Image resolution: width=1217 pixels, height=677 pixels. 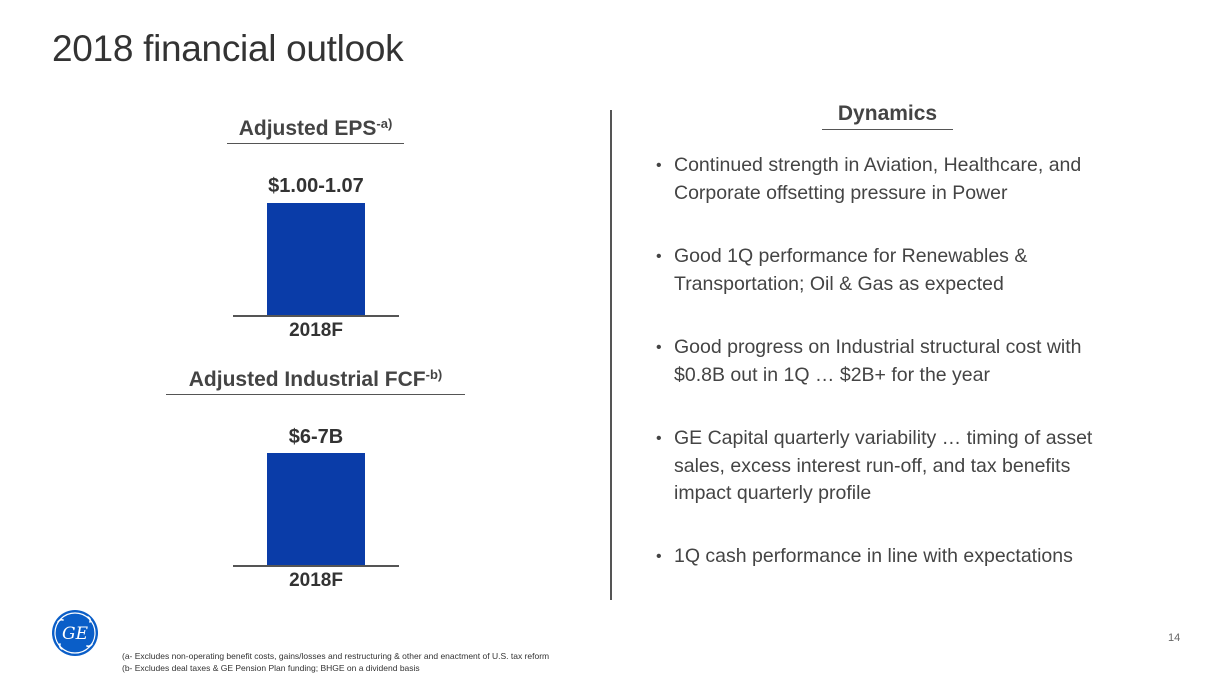 What do you see at coordinates (316, 186) in the screenshot?
I see `eps-bar-value-label: $1.00-1.07` at bounding box center [316, 186].